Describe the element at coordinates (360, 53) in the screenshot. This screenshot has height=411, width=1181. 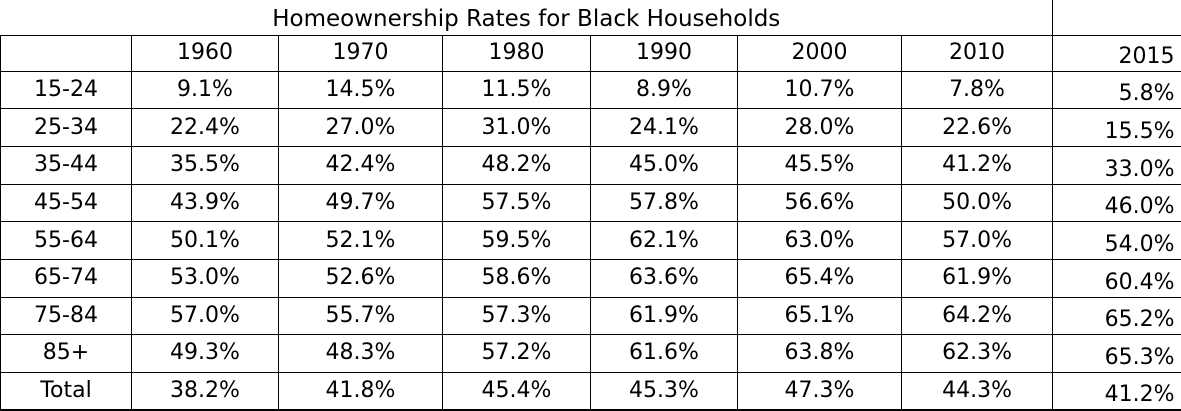
I see `year-header-1970: 1970` at that location.